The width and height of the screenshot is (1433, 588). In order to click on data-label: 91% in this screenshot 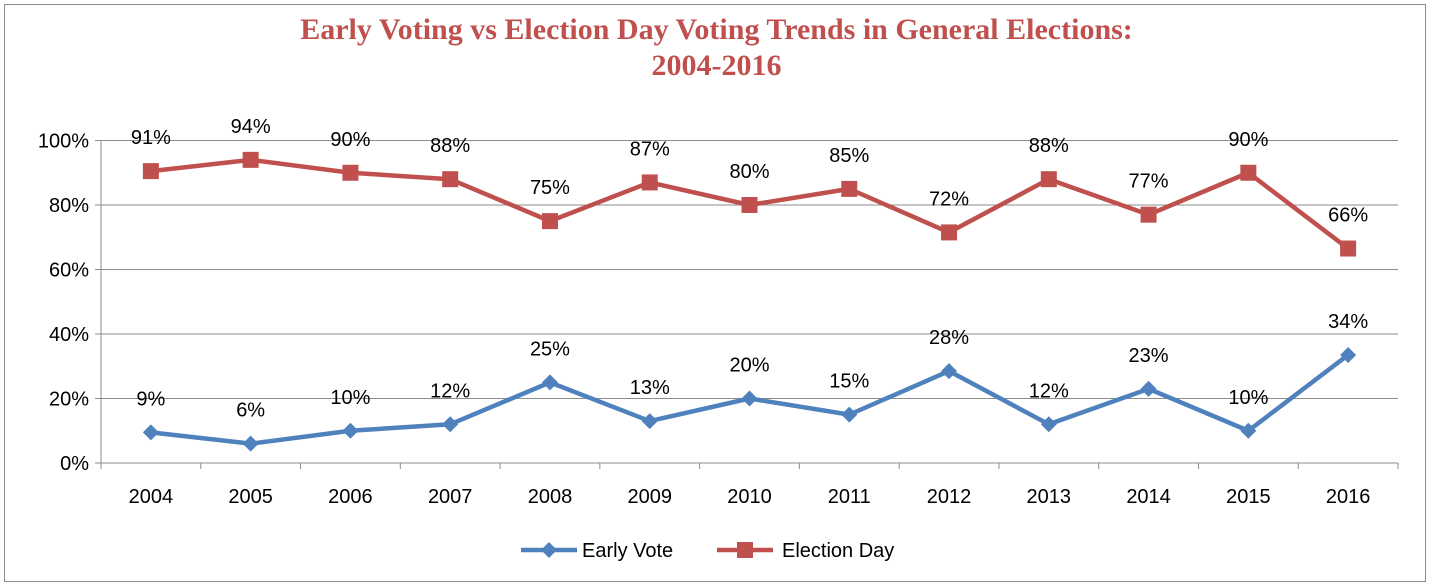, I will do `click(151, 138)`.